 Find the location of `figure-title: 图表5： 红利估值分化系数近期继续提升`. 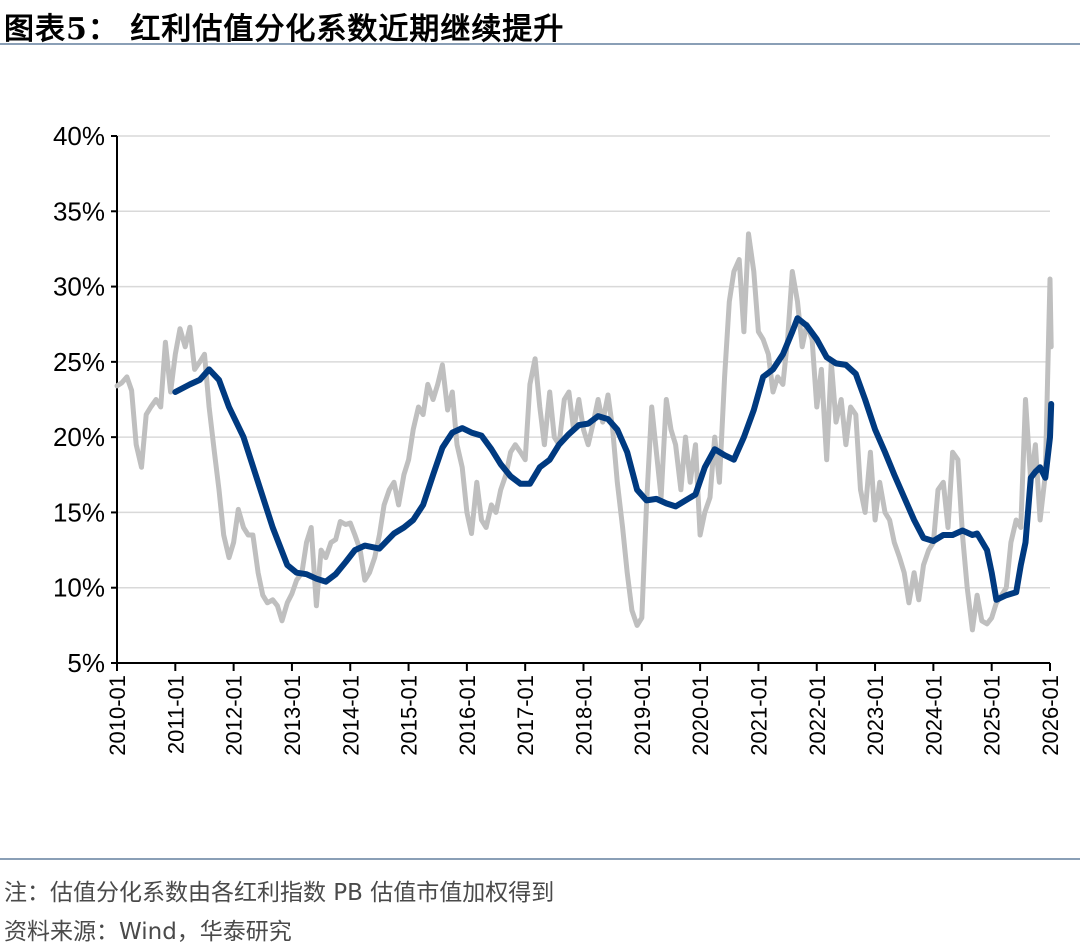

figure-title: 图表5： 红利估值分化系数近期继续提升 is located at coordinates (284, 29).